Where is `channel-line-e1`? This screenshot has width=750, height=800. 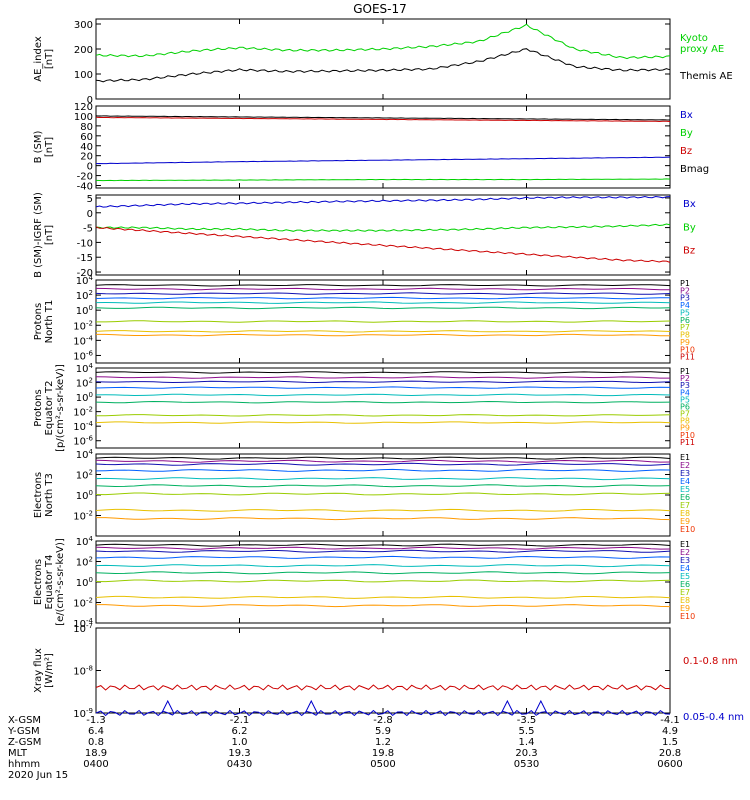 channel-line-e1 is located at coordinates (383, 545).